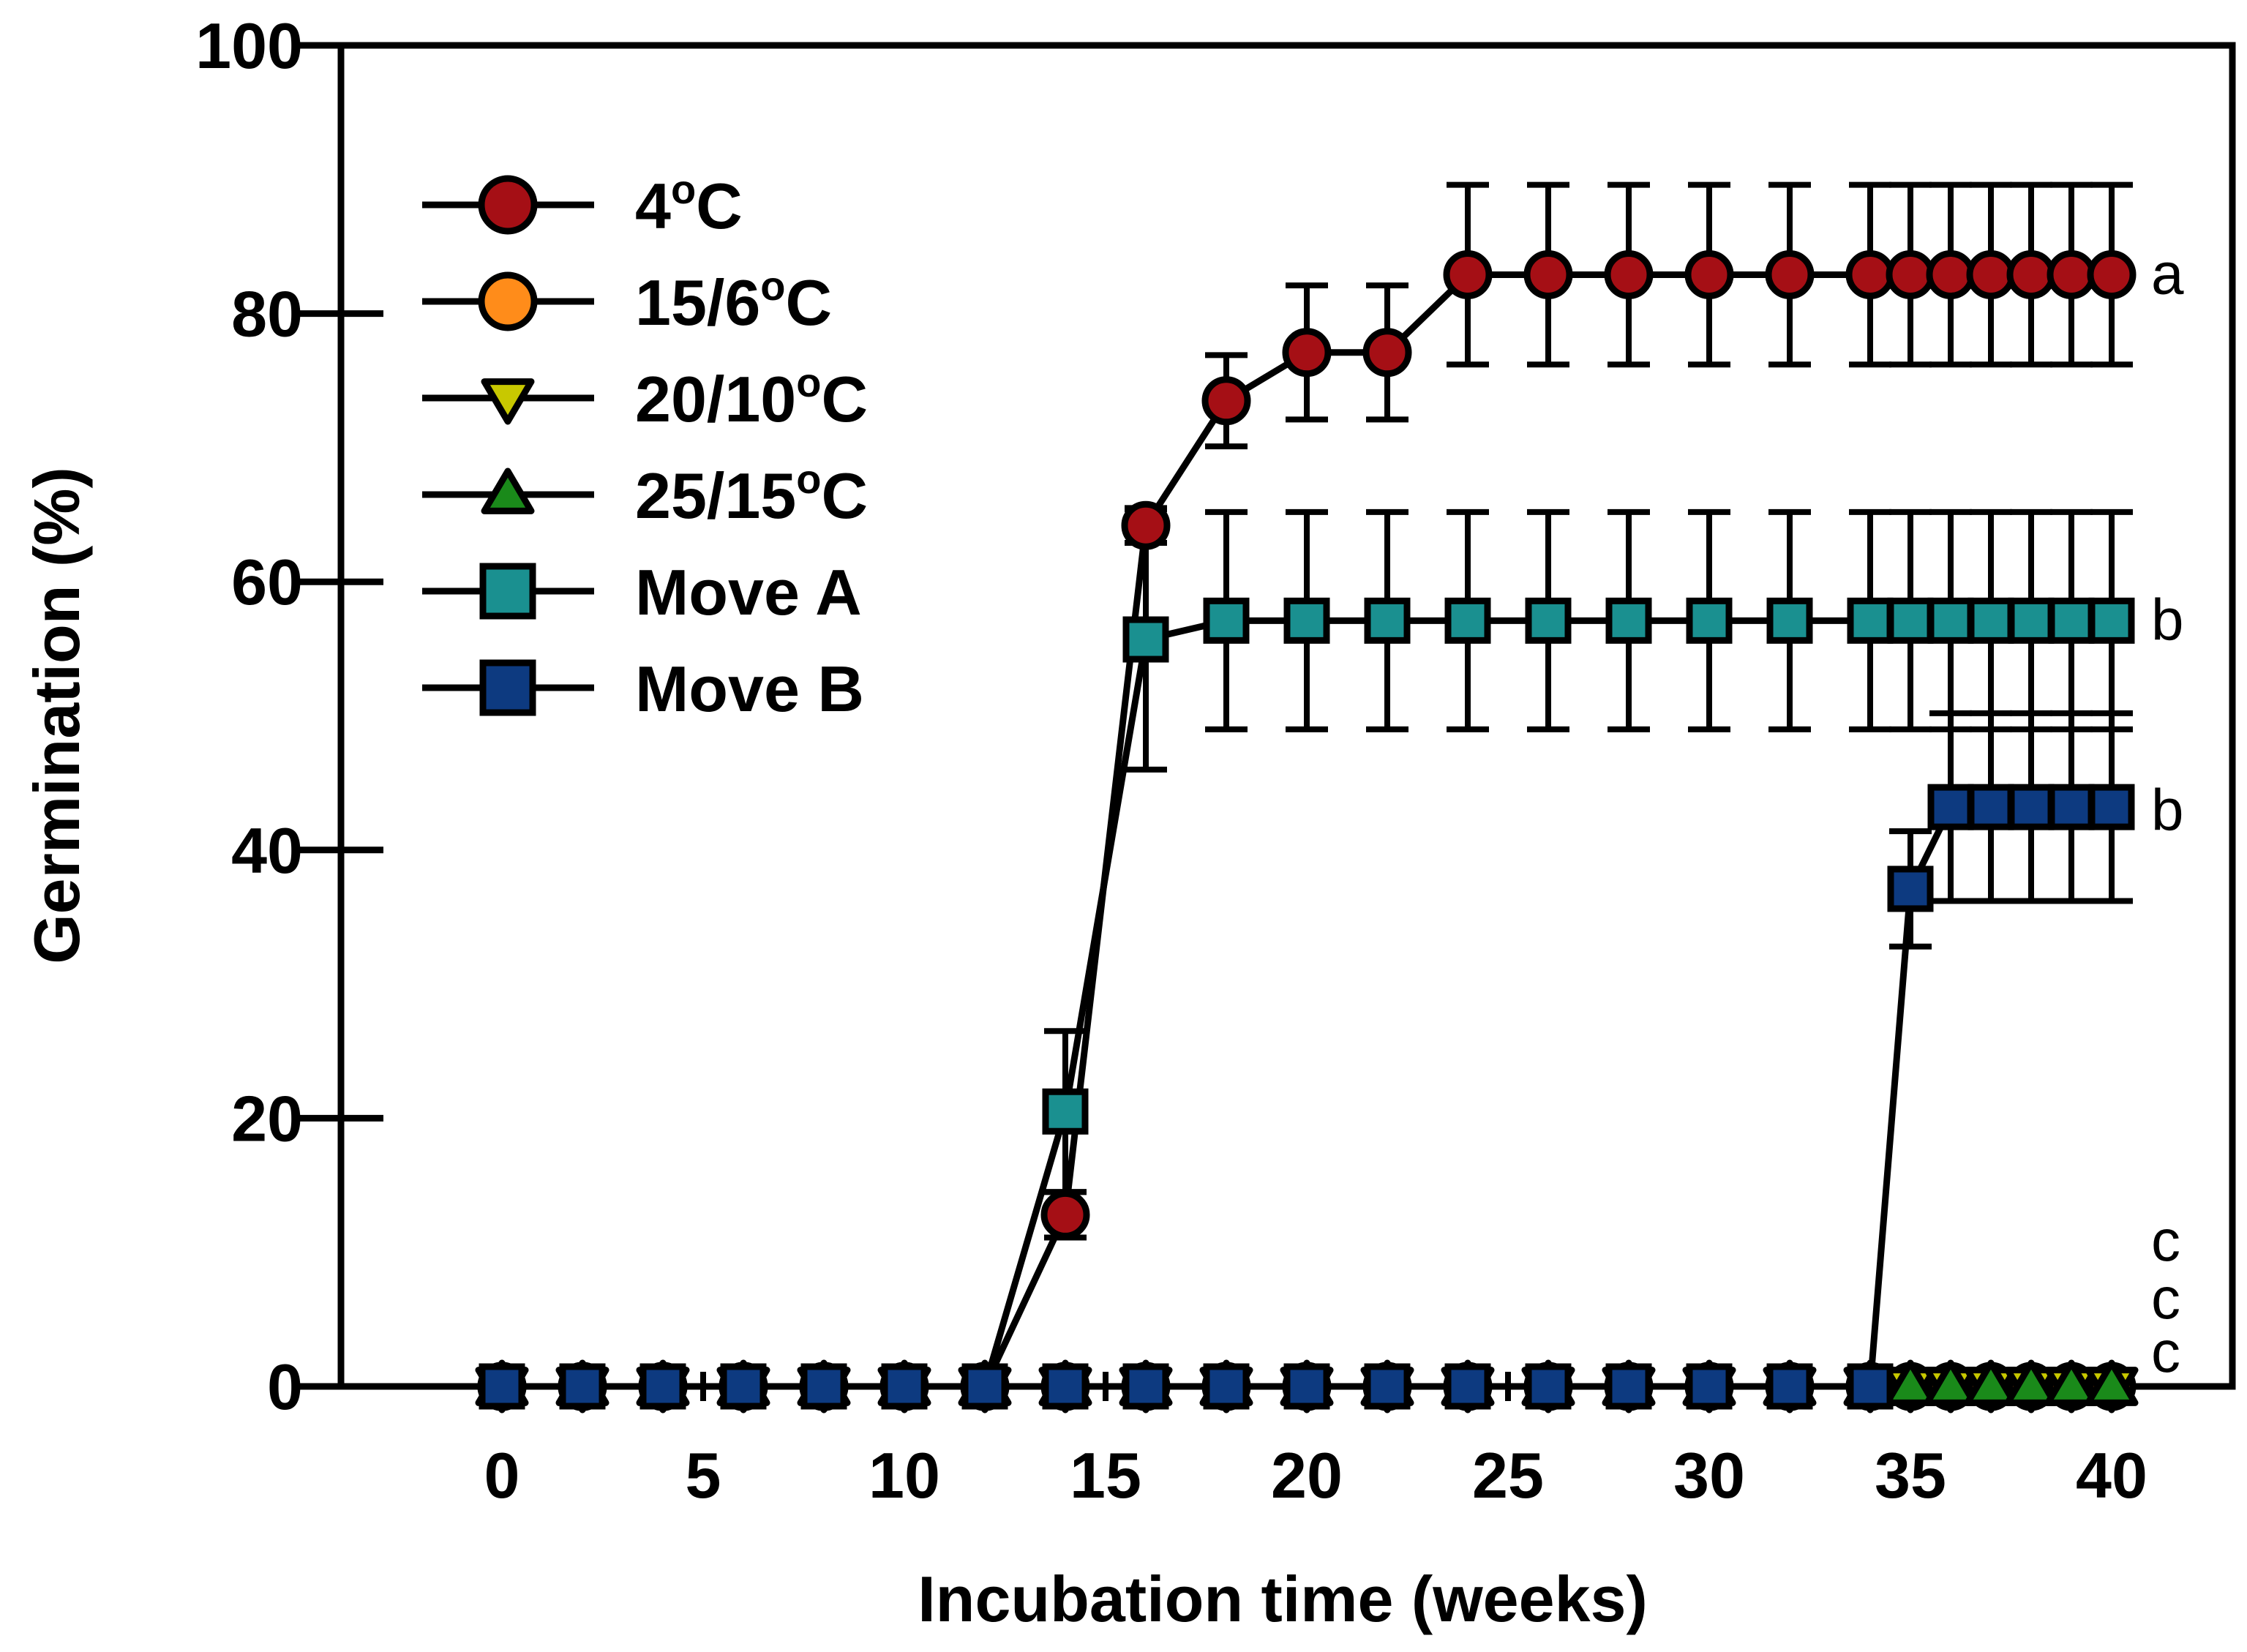 This screenshot has width=2247, height=1652. Describe the element at coordinates (267, 314) in the screenshot. I see `y-tick-label: 80` at that location.